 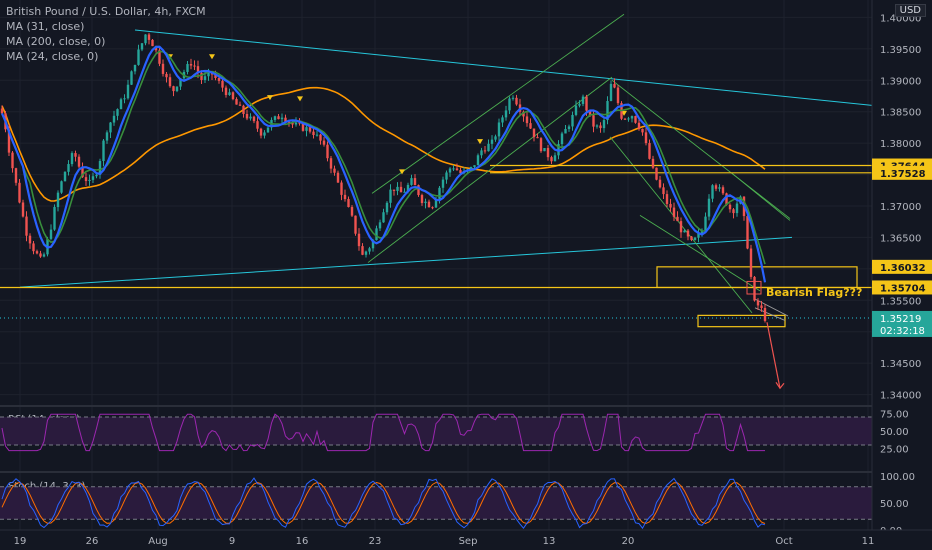 I want to click on time-axis: 19 26 Aug 9 16 23 Sep 13 20 Oct 11, so click(x=466, y=539).